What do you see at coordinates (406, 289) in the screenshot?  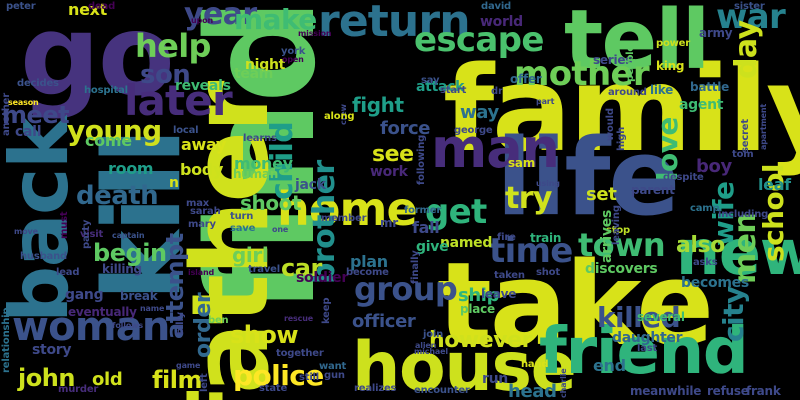 I see `cloud-word: group` at bounding box center [406, 289].